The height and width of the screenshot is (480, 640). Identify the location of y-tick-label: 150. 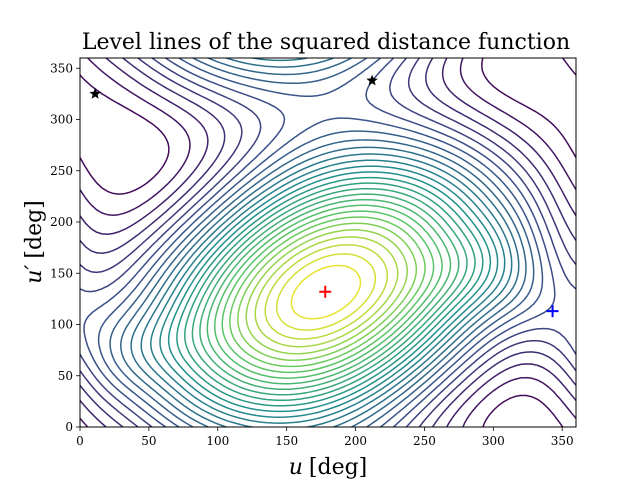
(61, 273).